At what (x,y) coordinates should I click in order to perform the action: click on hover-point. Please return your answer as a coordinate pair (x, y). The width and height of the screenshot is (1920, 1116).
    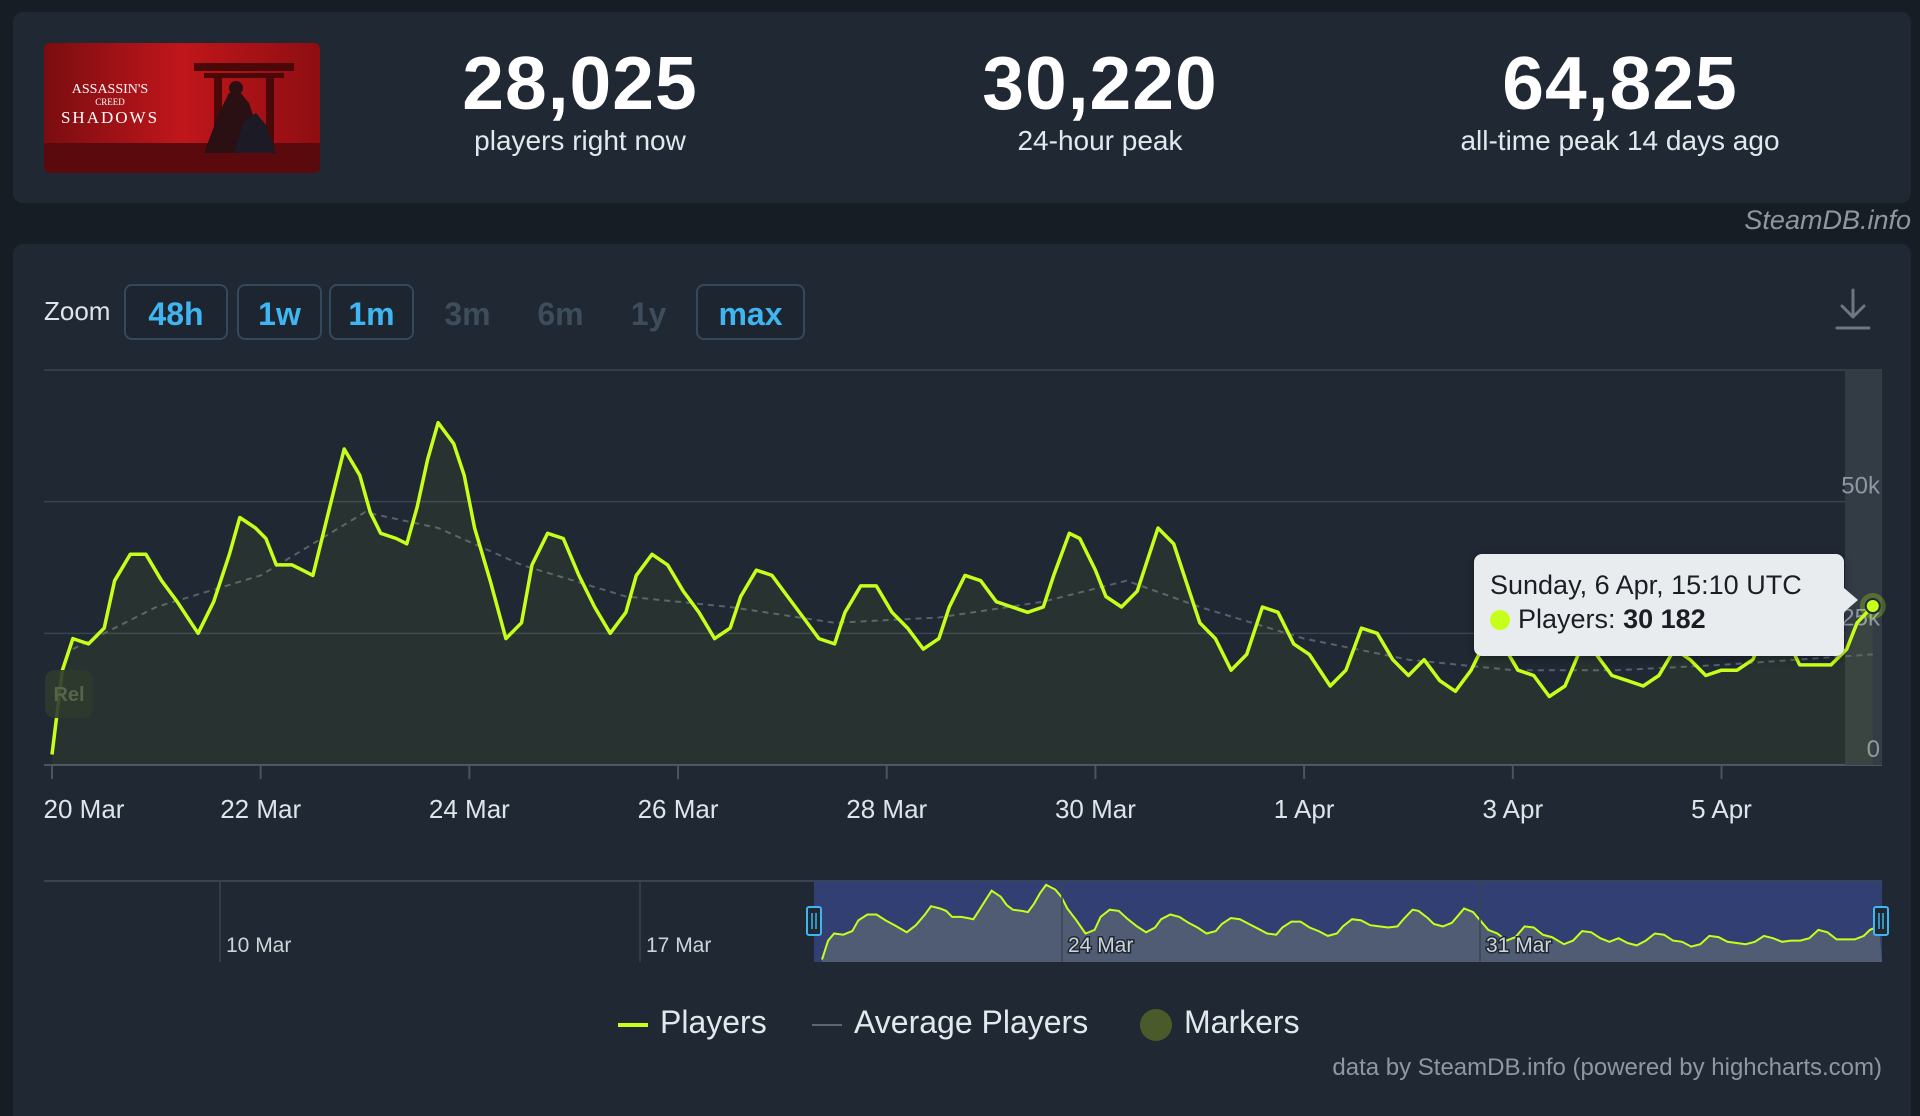
    Looking at the image, I should click on (1872, 606).